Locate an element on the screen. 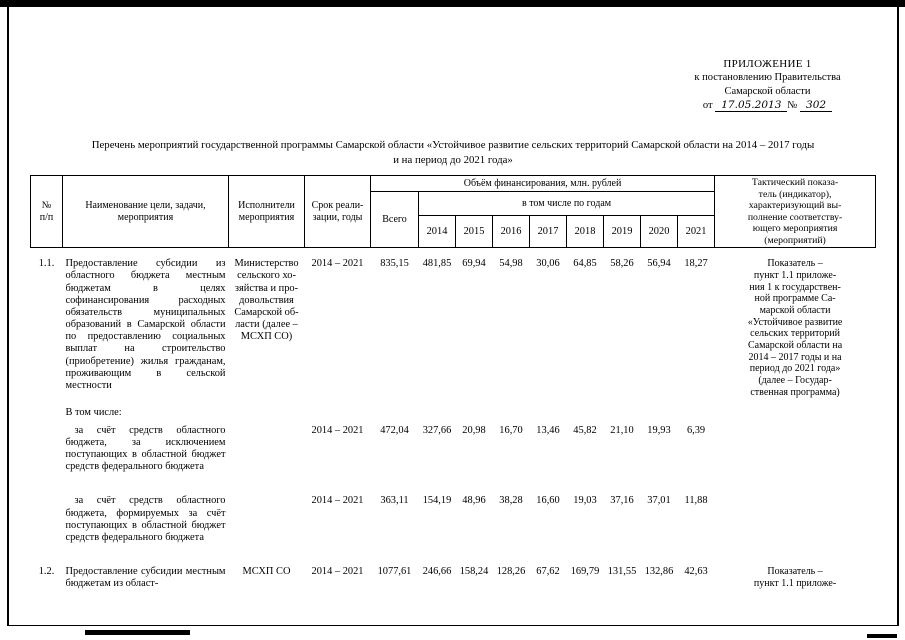  cell-year: 246,66 is located at coordinates (437, 572).